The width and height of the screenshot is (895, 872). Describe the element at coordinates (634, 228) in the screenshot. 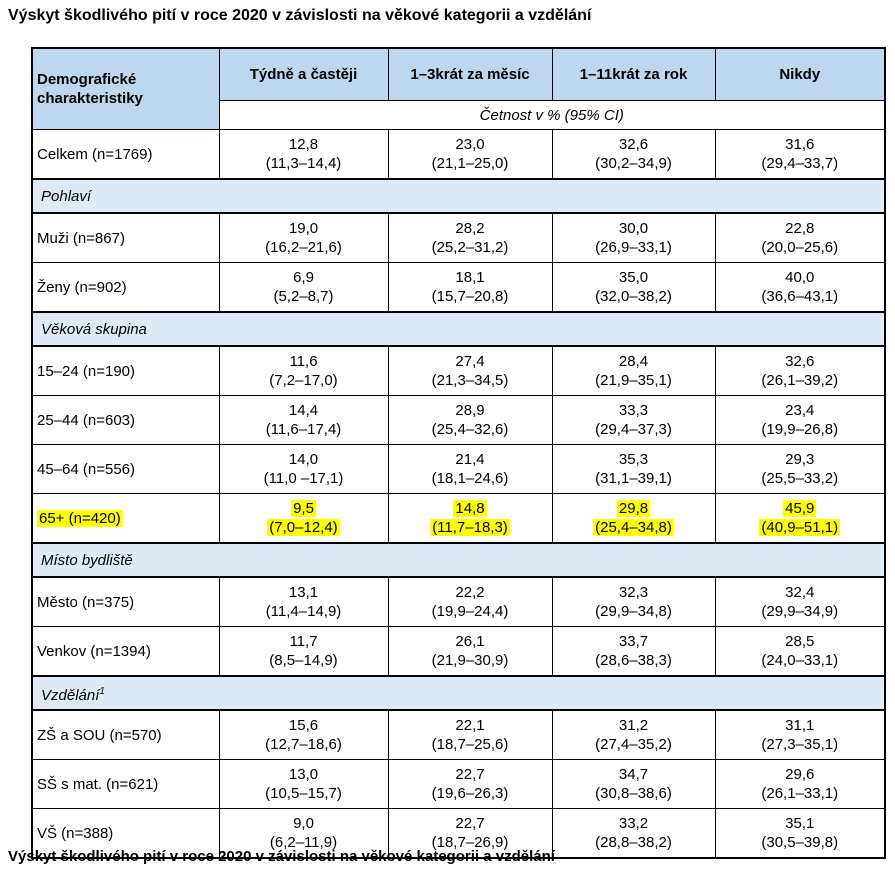

I see `value-line: 30,0` at that location.